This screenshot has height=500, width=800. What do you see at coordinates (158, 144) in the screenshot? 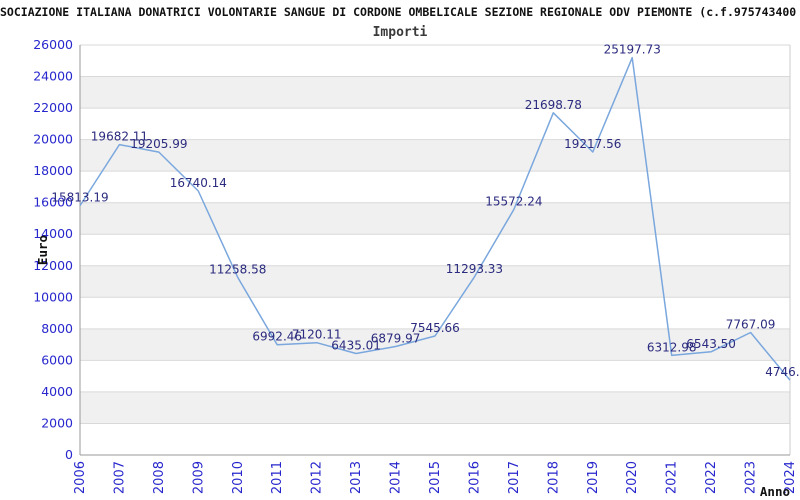
I see `data-label: 19205.99` at bounding box center [158, 144].